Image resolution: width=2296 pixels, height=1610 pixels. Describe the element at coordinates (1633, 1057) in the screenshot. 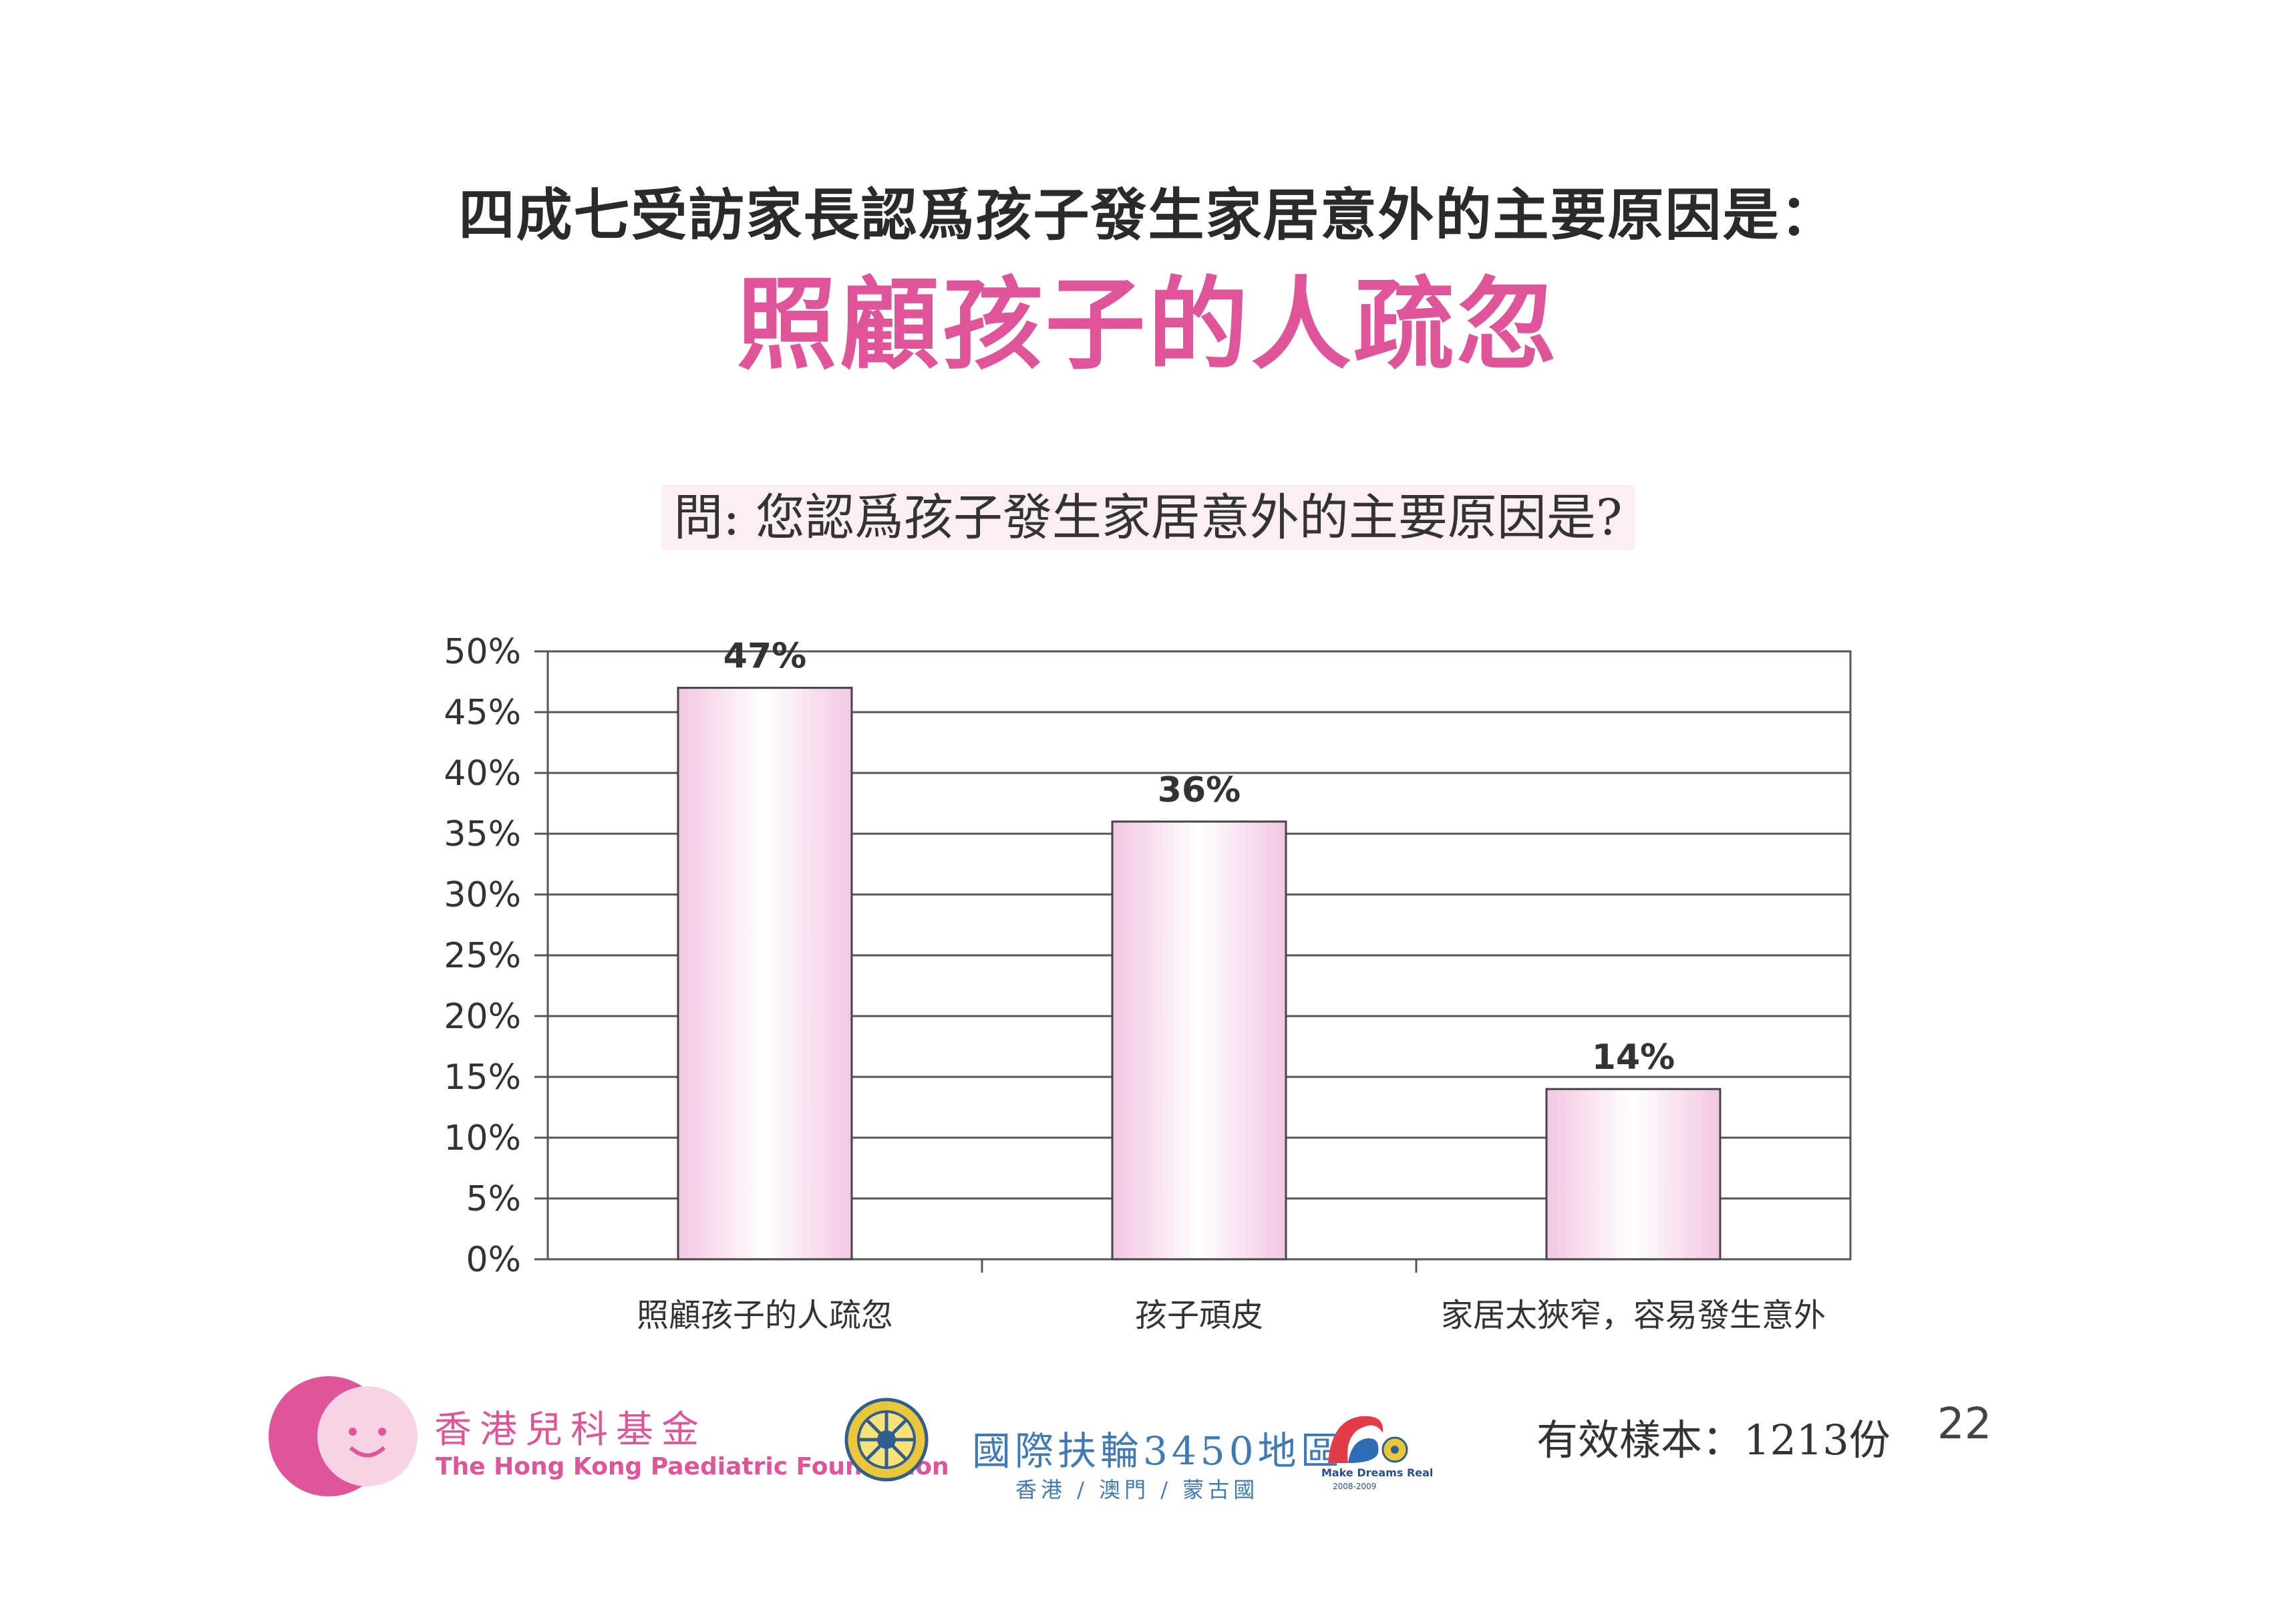

I see `data-label: 14%` at that location.